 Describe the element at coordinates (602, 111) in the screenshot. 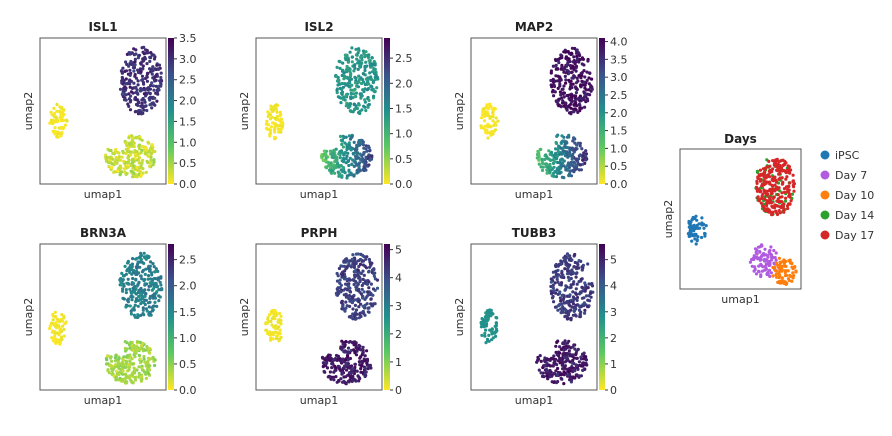

I see `colorbar` at that location.